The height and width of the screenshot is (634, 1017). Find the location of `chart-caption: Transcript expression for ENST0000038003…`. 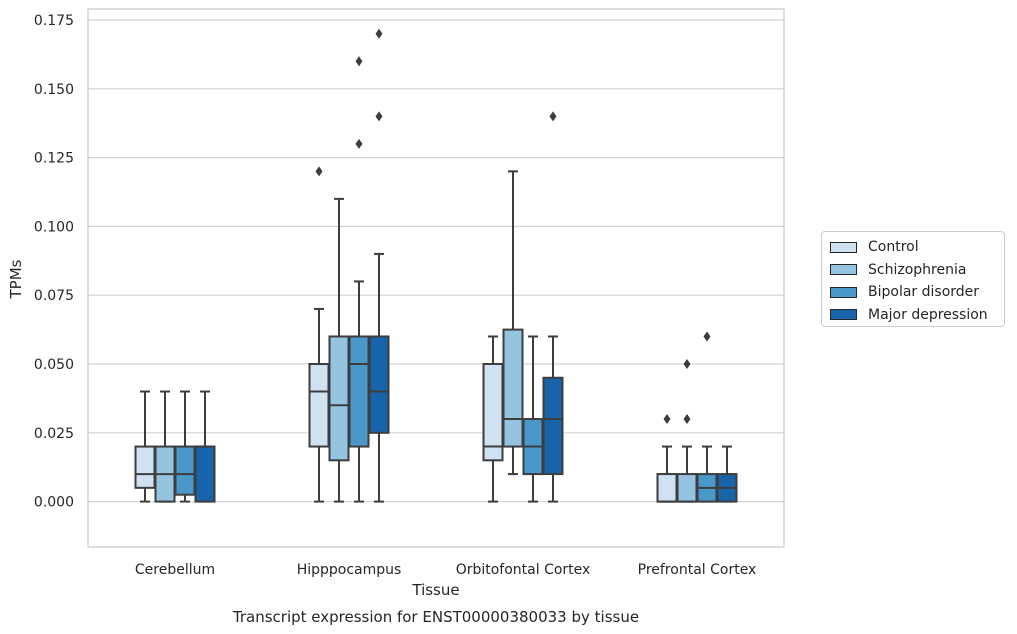

chart-caption: Transcript expression for ENST0000038003… is located at coordinates (435, 617).